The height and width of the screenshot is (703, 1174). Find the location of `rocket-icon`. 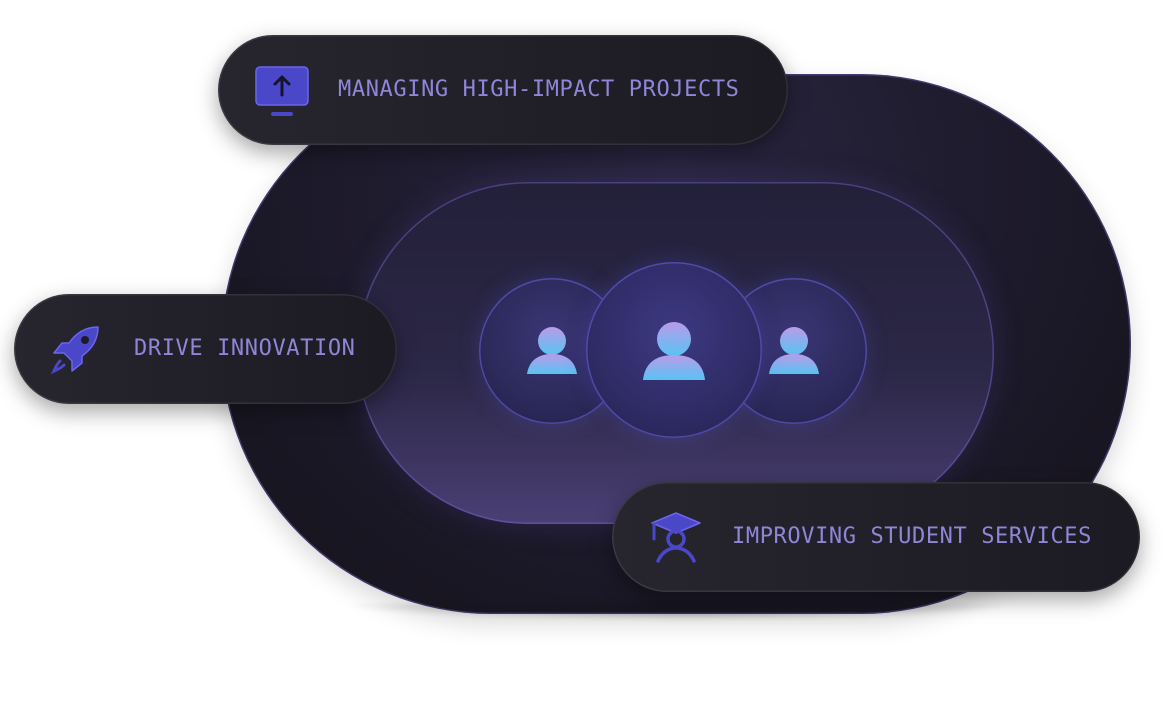

rocket-icon is located at coordinates (76, 349).